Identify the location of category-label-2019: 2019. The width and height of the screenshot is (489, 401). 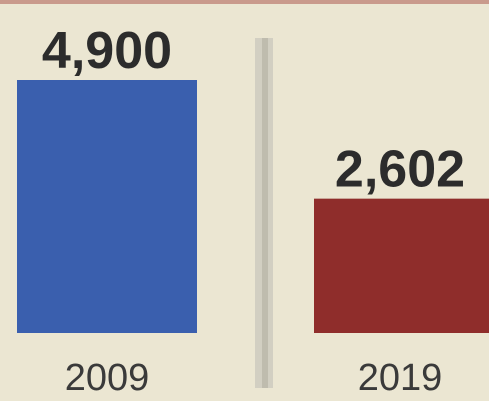
(400, 378).